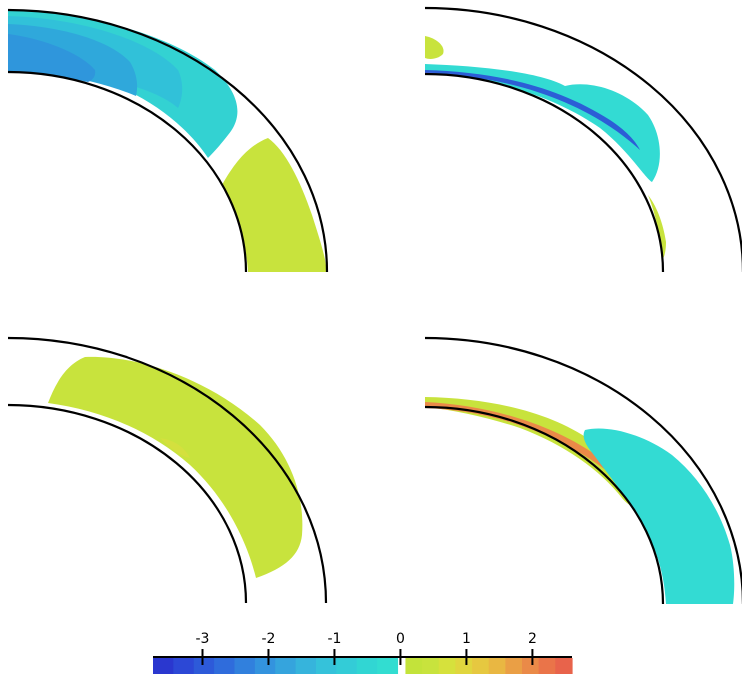  Describe the element at coordinates (400, 639) in the screenshot. I see `colorbar-tick-label: 0` at that location.